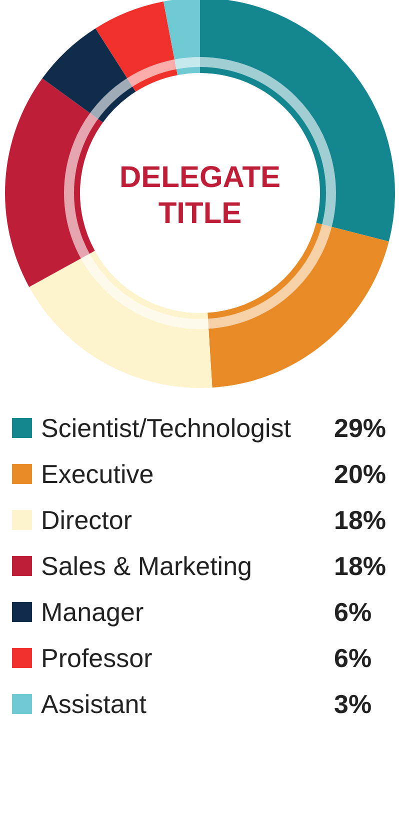  What do you see at coordinates (87, 520) in the screenshot?
I see `legend-label: Director` at bounding box center [87, 520].